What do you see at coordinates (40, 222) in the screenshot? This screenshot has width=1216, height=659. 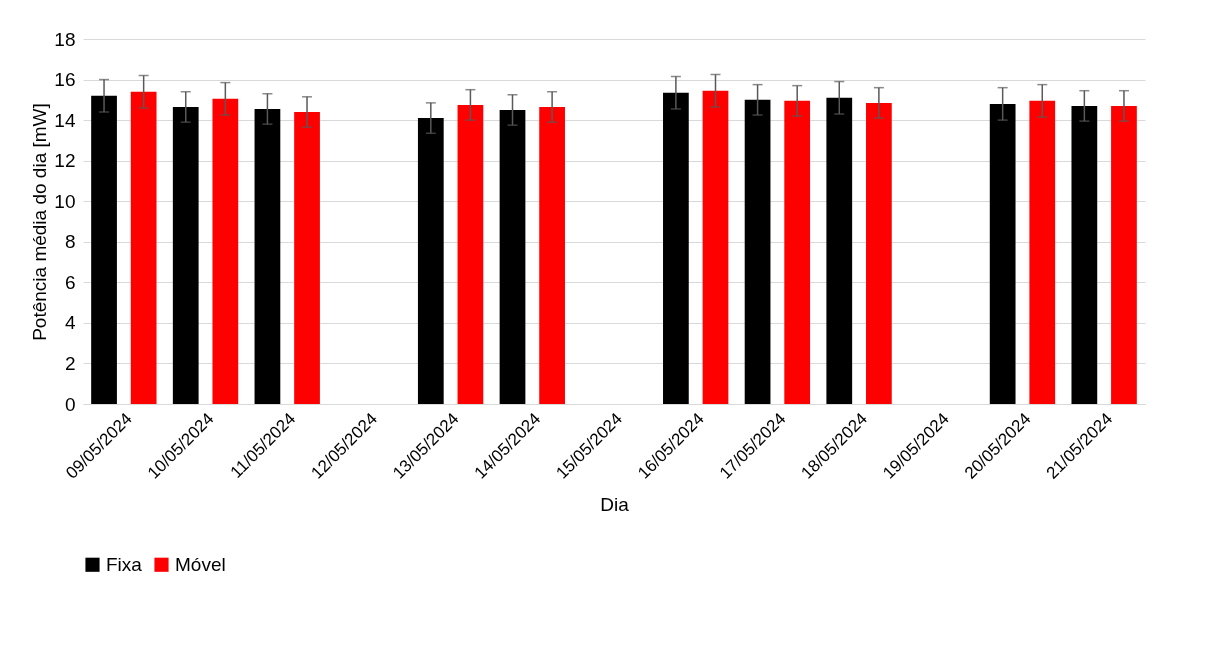 I see `y-axis-title: Potência média do dia [mW]` at bounding box center [40, 222].